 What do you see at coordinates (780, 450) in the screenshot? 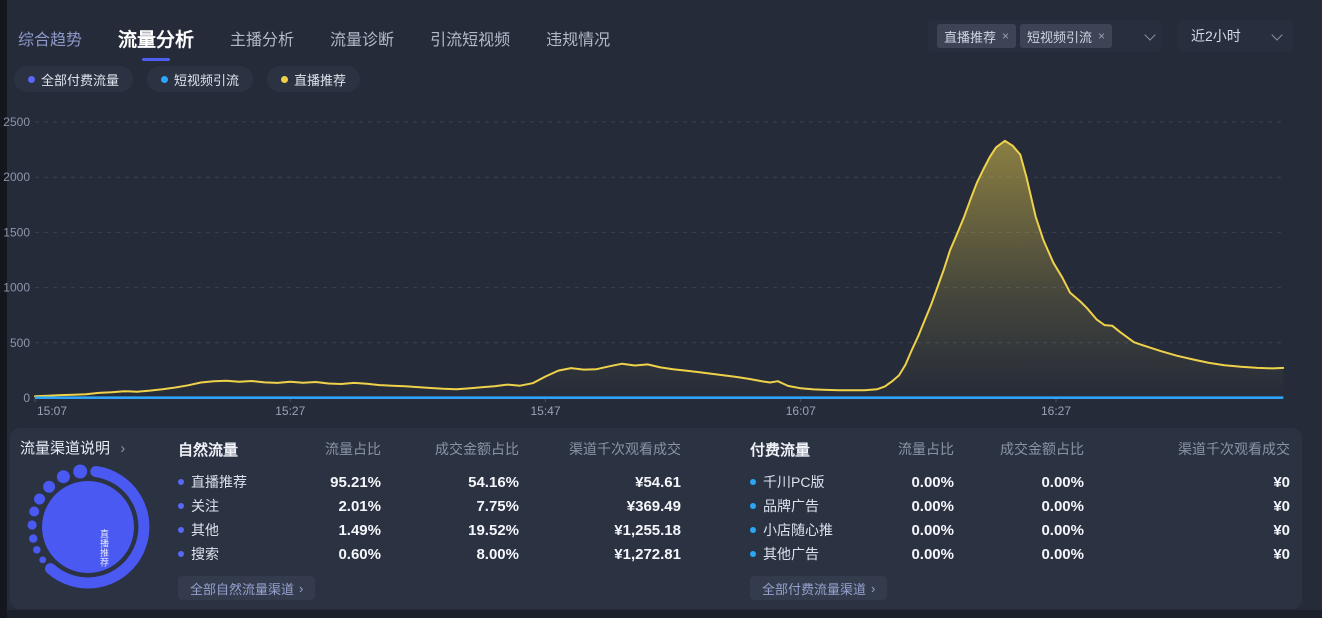
I see `paid-title: 付费流量` at bounding box center [780, 450].